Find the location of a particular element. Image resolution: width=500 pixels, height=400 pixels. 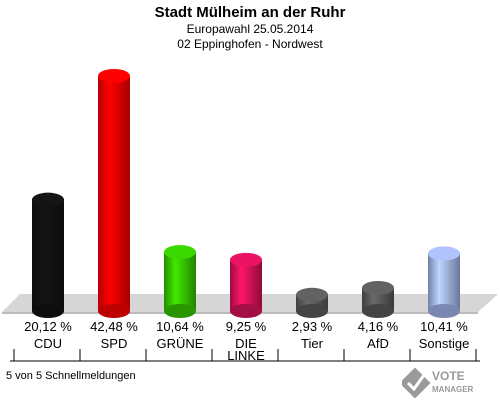

value-label-2: 10,64 % is located at coordinates (180, 326).